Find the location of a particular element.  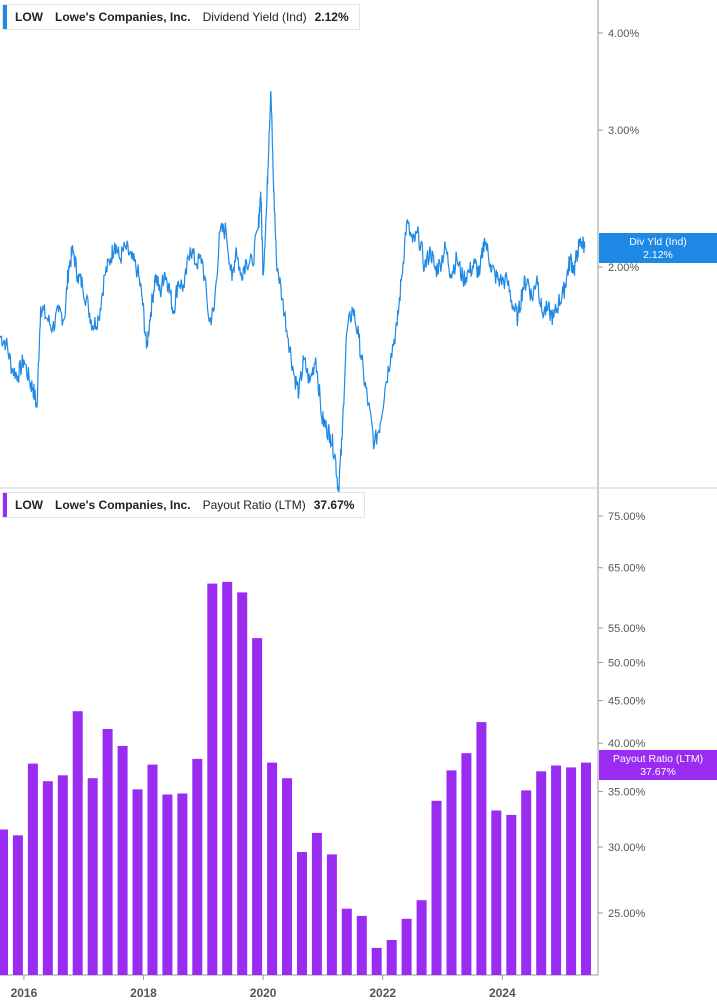

payout-y-tick-label: 40.00% is located at coordinates (627, 744).